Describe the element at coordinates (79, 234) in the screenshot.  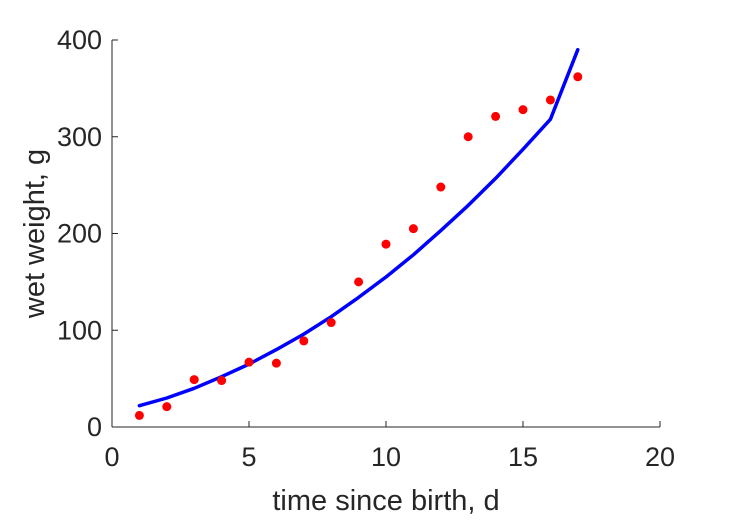
I see `y-tick-label: 200` at that location.